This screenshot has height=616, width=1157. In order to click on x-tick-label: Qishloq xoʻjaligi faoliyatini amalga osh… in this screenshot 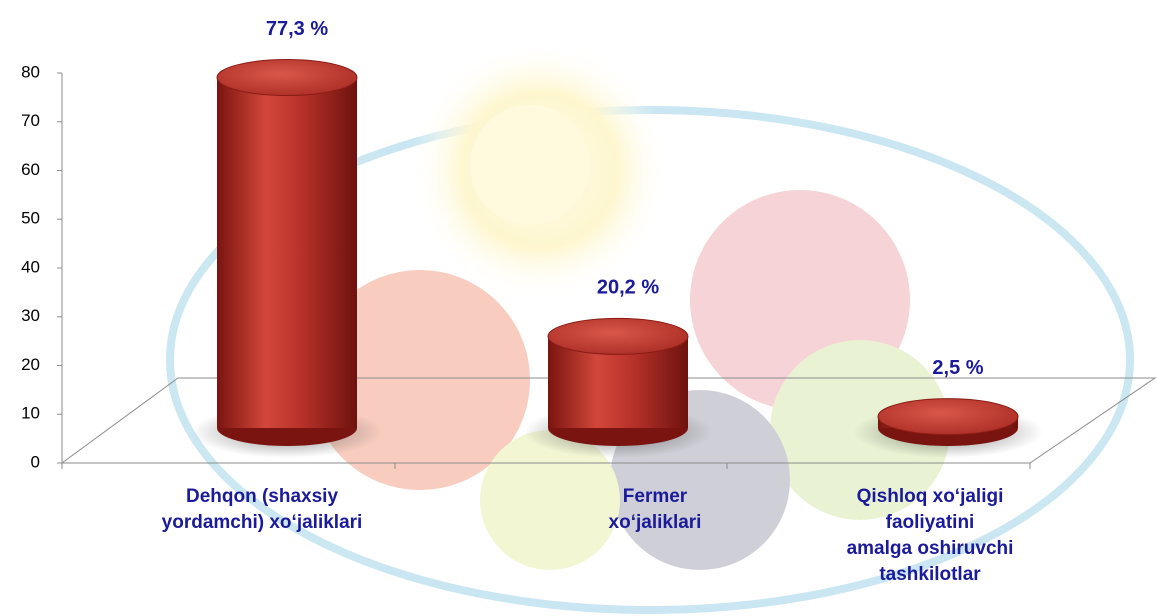, I will do `click(930, 535)`.